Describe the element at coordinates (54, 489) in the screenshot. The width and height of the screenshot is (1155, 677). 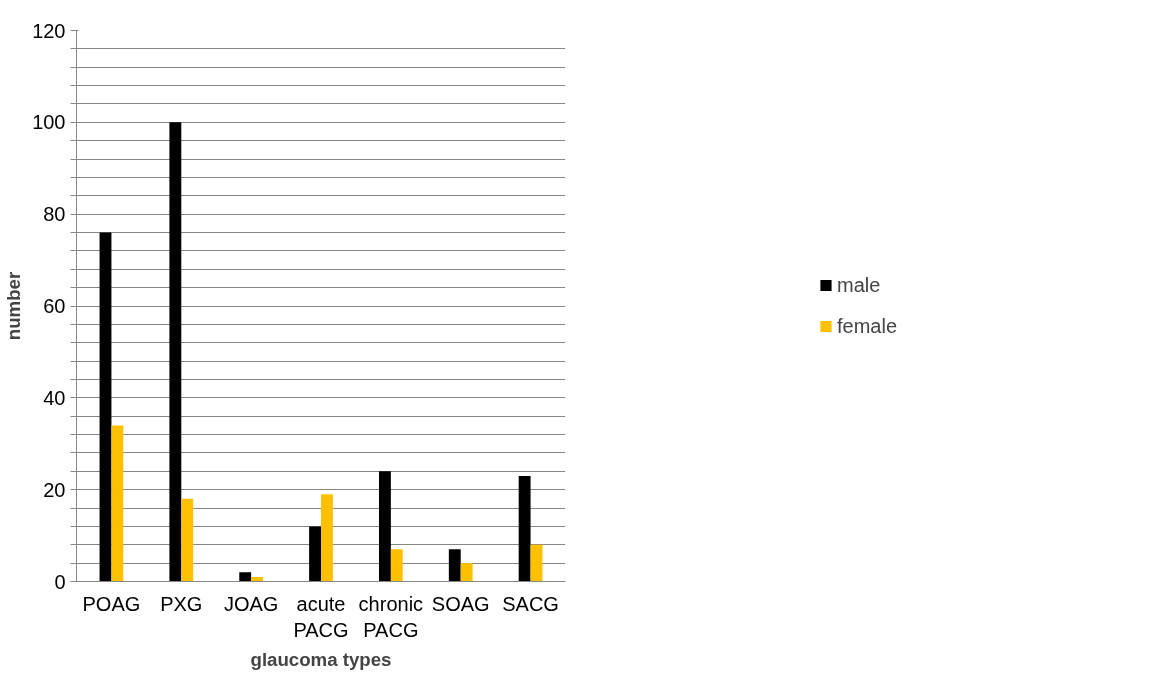
I see `y-tick-label: 20` at that location.